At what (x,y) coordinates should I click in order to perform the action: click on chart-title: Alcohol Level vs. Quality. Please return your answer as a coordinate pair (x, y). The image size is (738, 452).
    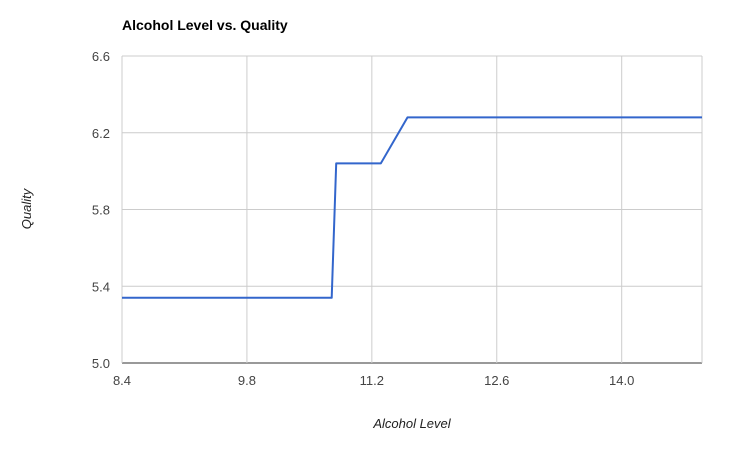
    Looking at the image, I should click on (205, 25).